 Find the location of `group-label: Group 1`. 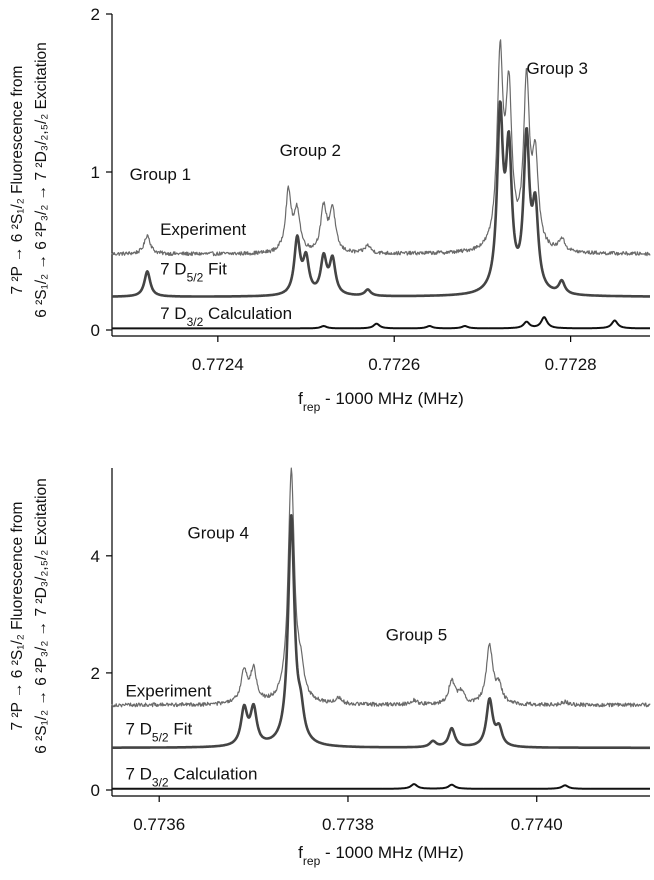

group-label: Group 1 is located at coordinates (160, 174).